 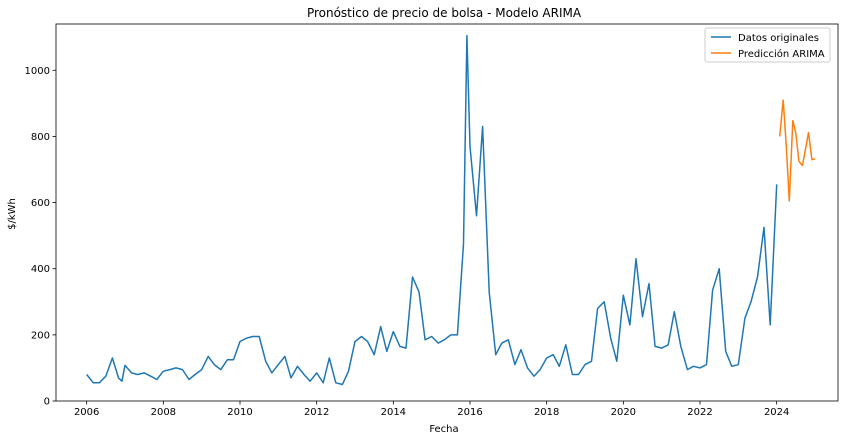 I want to click on x-tick-label: 2016, so click(x=469, y=412).